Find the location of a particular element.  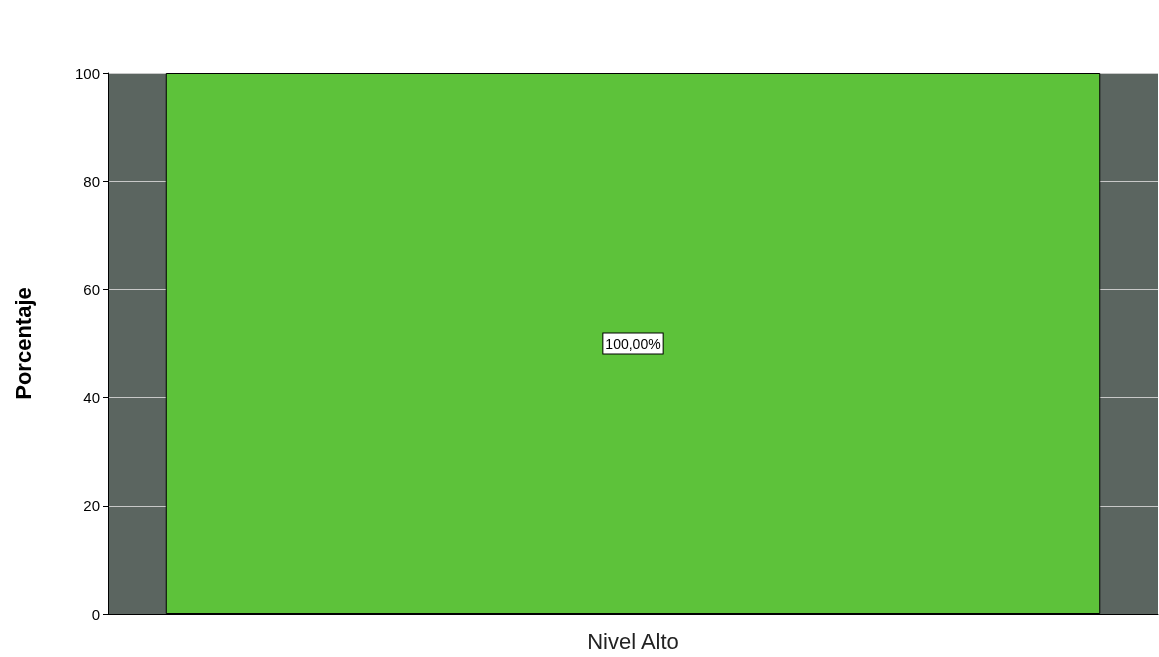

y-tick-label: 60 is located at coordinates (91, 289).